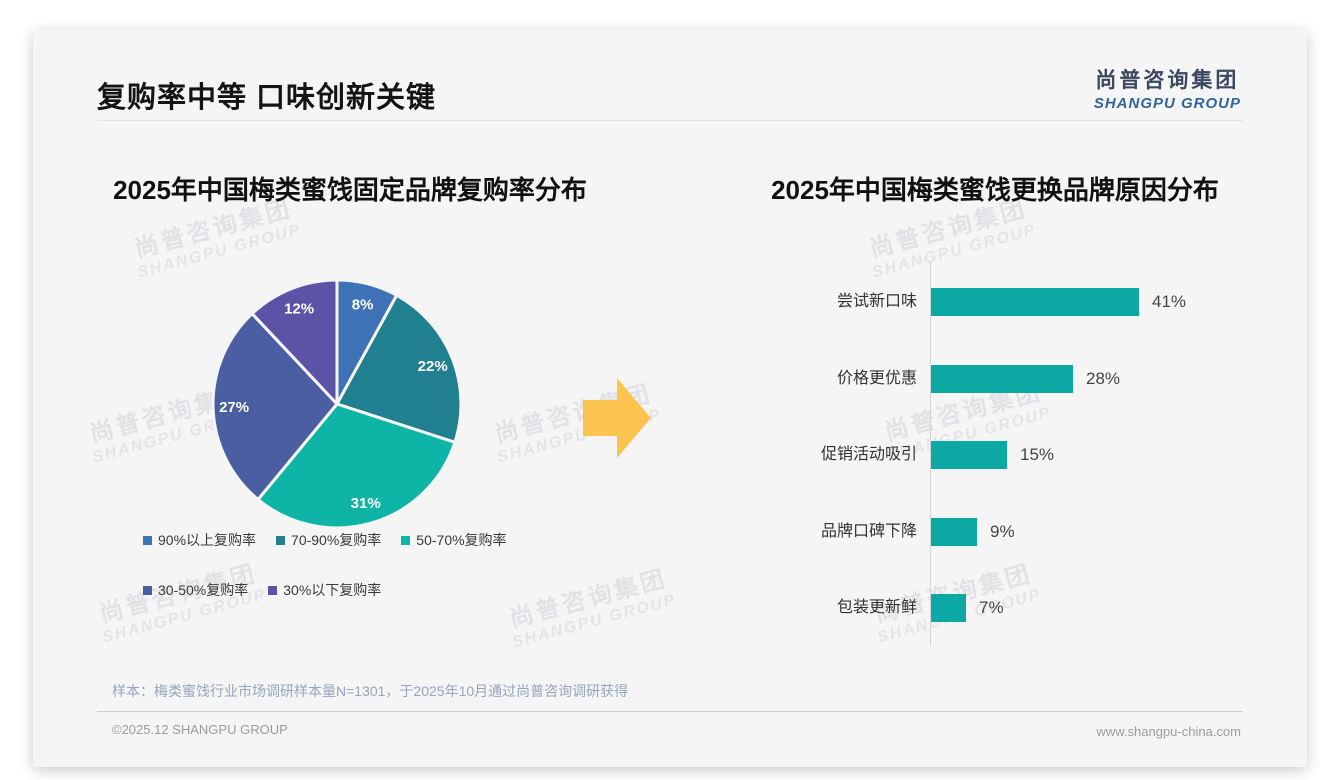 The height and width of the screenshot is (780, 1340). I want to click on legend-label: 30-50%复购率, so click(203, 590).